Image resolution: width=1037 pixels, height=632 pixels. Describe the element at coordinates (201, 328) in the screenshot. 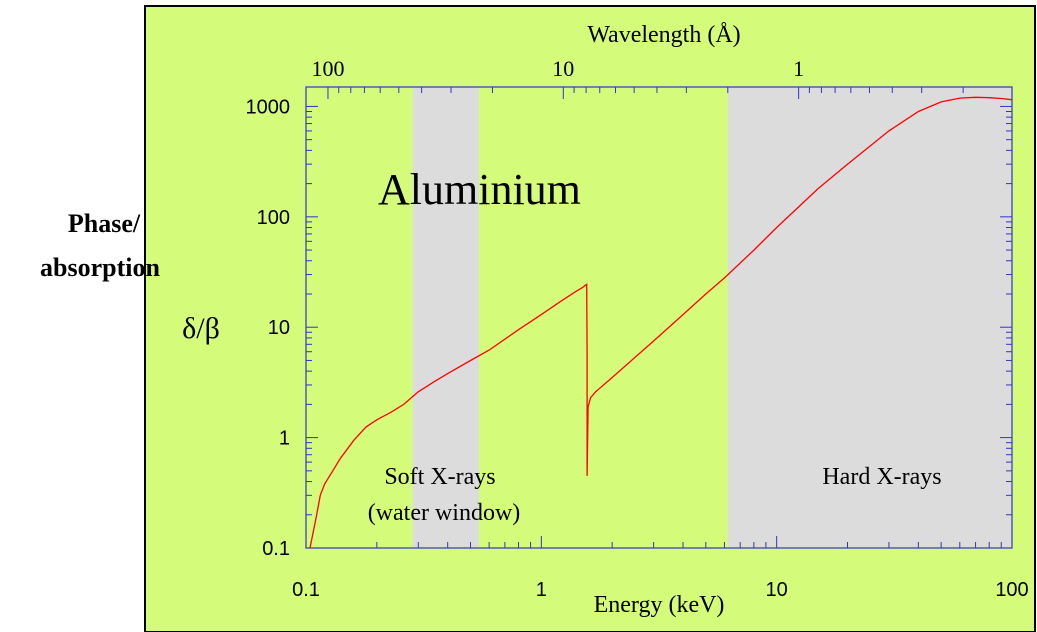

I see `y-axis-symbol: δ/β` at that location.